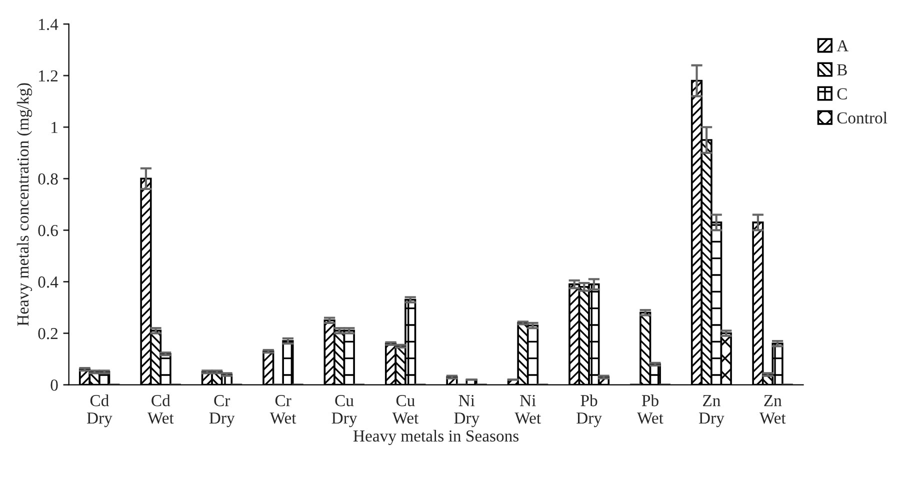 The image size is (918, 481). Describe the element at coordinates (772, 409) in the screenshot. I see `x-tick-label: Zn Wet` at that location.